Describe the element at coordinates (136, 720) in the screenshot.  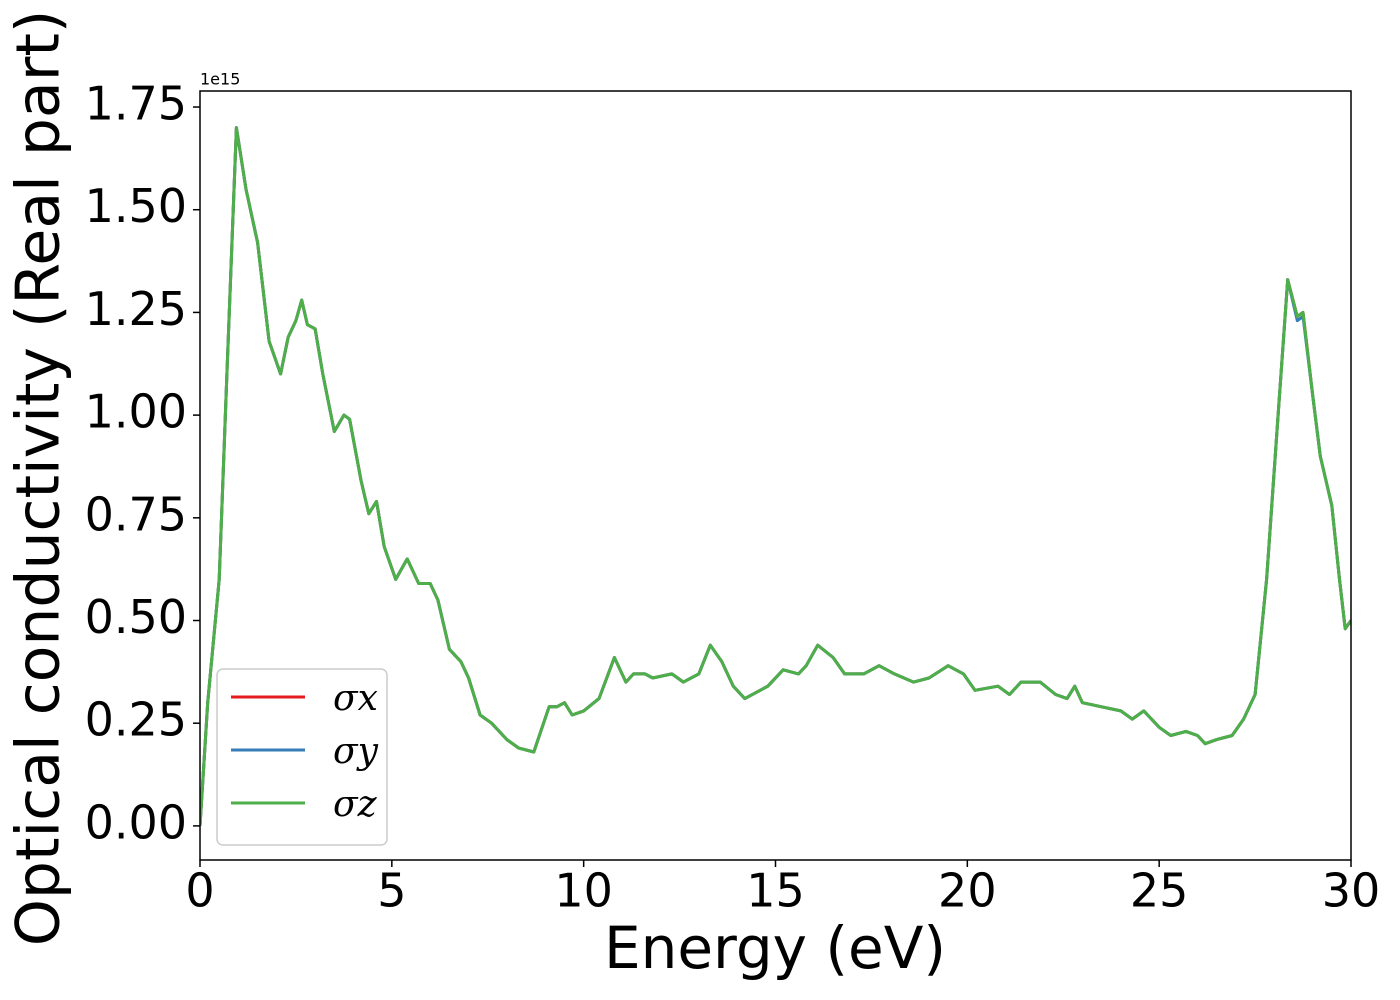
I see `y-tick-label: 0.25` at that location.